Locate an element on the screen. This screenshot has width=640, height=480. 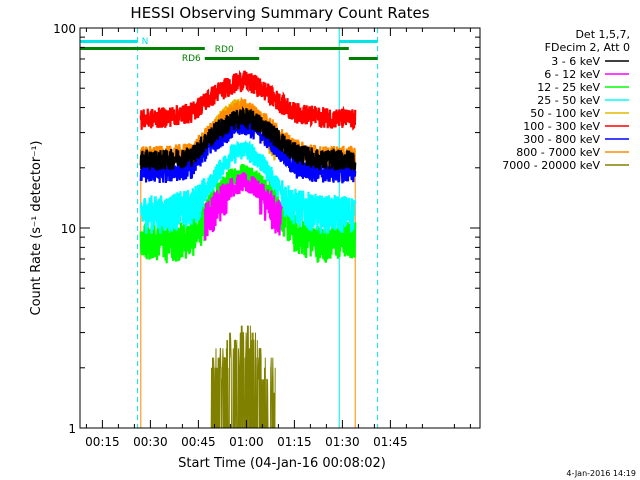
legend-entry-label: 7000 - 20000 keV is located at coordinates (551, 165).